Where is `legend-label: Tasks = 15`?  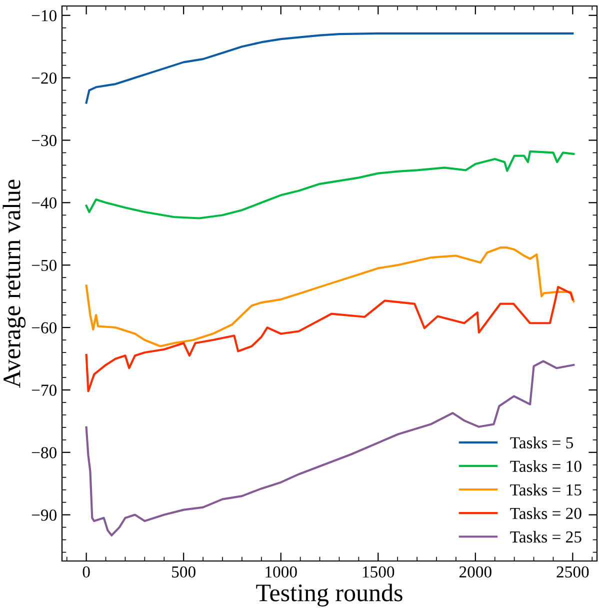 legend-label: Tasks = 15 is located at coordinates (546, 490).